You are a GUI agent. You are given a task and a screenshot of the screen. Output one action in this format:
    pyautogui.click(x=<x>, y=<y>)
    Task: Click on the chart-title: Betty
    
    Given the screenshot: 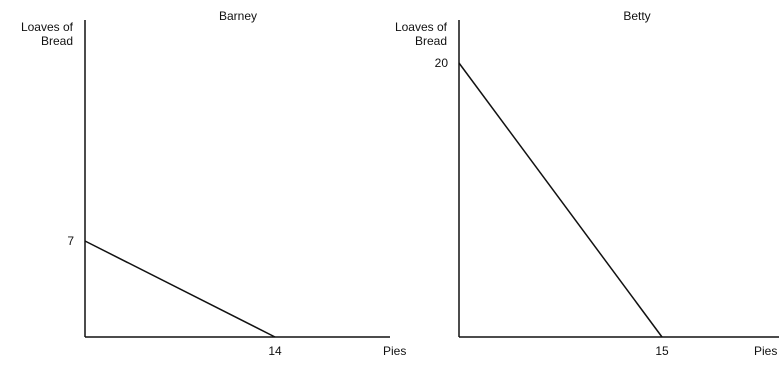 What is the action you would take?
    pyautogui.click(x=636, y=16)
    